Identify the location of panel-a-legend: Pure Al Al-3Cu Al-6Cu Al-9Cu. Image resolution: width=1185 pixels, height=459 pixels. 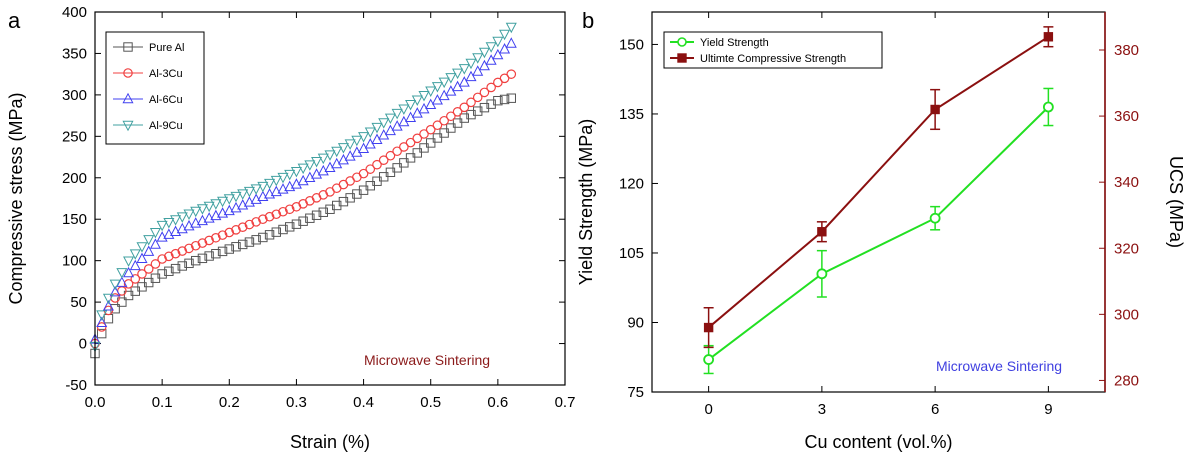
(155, 88).